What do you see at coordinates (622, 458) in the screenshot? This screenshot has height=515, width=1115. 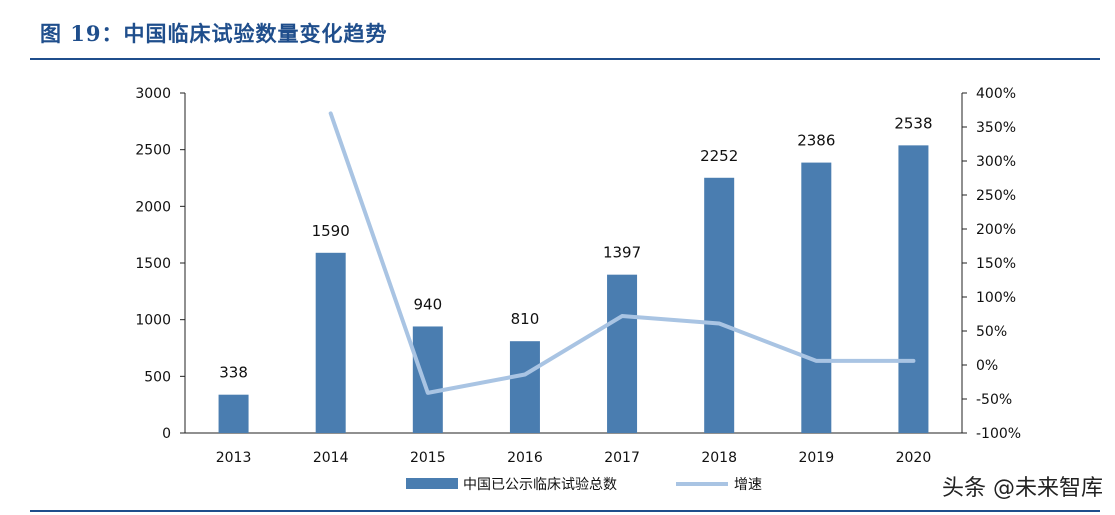 I see `x-tick-label: 2017` at bounding box center [622, 458].